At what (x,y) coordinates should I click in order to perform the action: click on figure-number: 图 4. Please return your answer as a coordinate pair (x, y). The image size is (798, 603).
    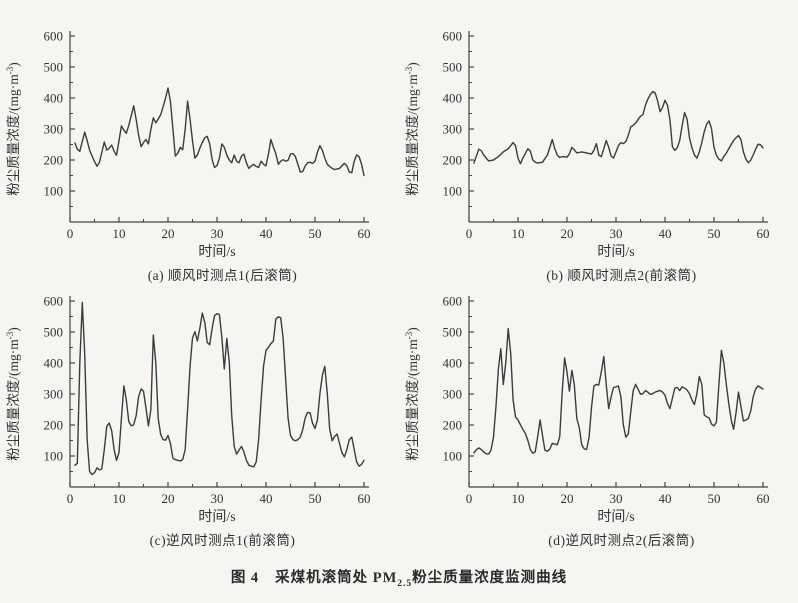
    Looking at the image, I should click on (245, 578).